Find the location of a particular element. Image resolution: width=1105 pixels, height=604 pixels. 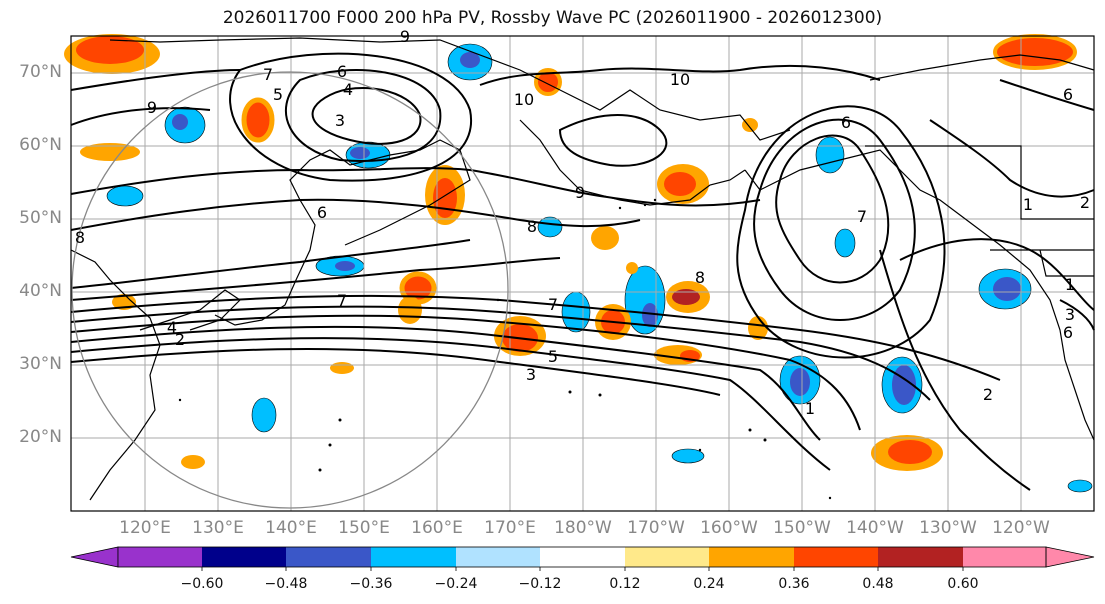

colorbar-tick-label: −0.24 is located at coordinates (456, 584).